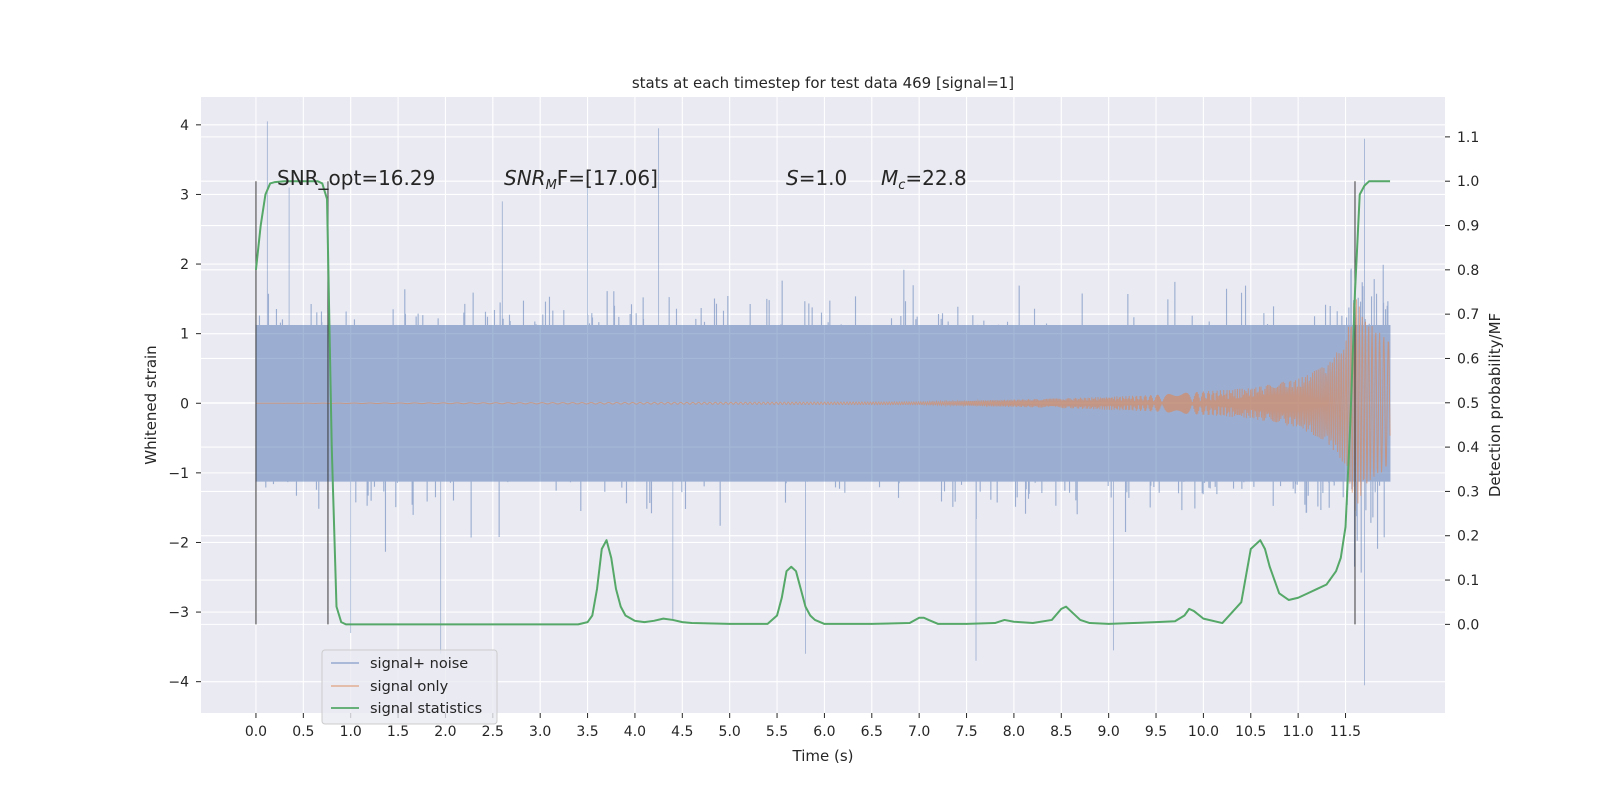  Describe the element at coordinates (184, 195) in the screenshot. I see `y-left-tick-label-1: 3` at that location.